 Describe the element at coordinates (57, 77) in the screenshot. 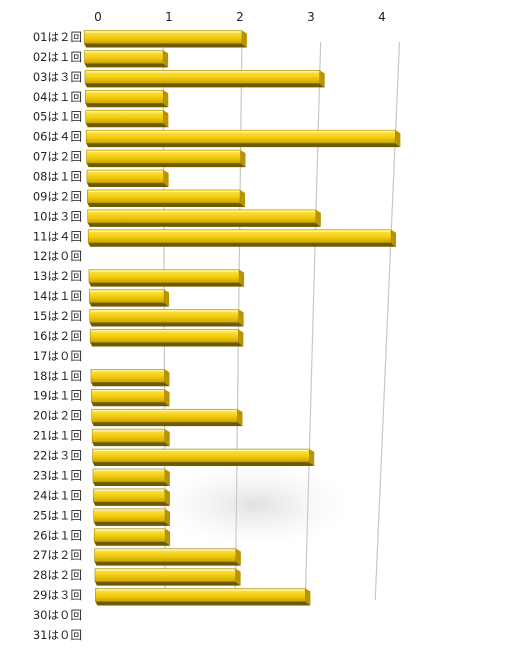

I see `category-label: 03は３回` at that location.